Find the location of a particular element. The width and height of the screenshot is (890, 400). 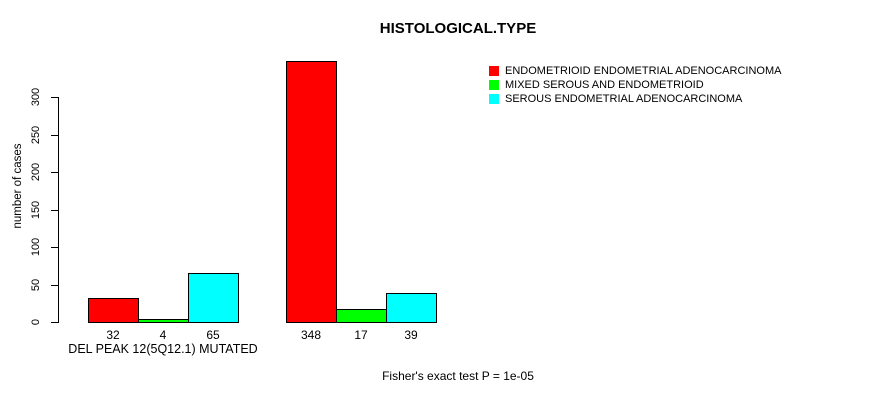

bar-mutated-s2 is located at coordinates (213, 298).